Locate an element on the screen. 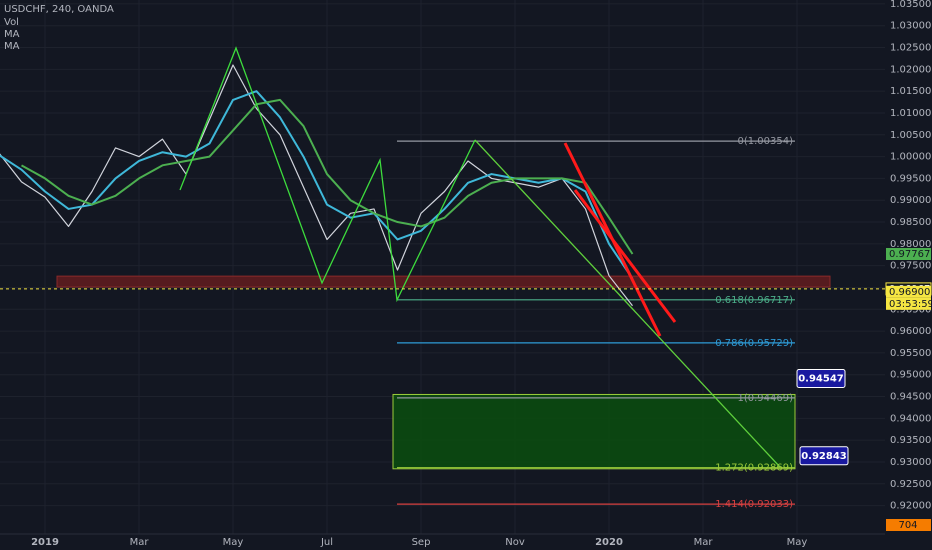 The image size is (932, 550). volume-tag is located at coordinates (908, 525).